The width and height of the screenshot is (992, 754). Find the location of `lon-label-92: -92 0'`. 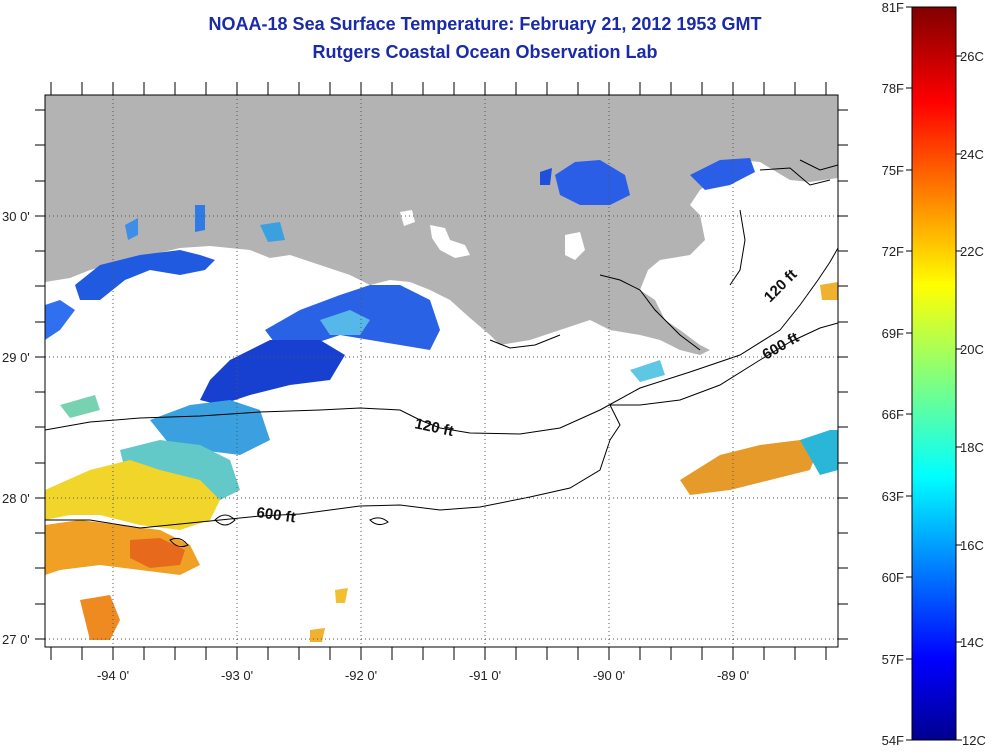

lon-label-92: -92 0' is located at coordinates (361, 675).